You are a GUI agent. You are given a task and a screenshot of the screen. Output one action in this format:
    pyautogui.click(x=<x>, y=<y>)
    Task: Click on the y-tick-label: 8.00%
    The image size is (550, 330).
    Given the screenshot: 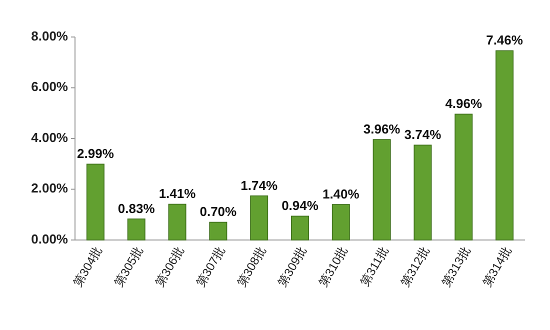 What is the action you would take?
    pyautogui.click(x=49, y=36)
    